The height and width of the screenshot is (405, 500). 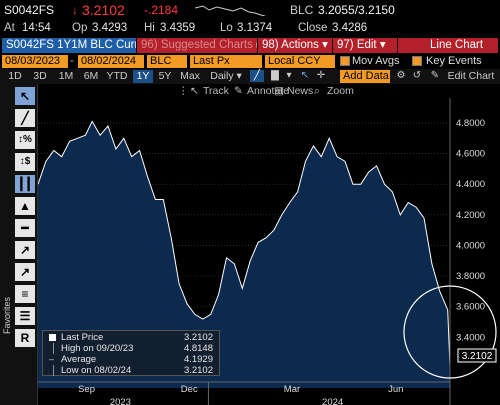 What do you see at coordinates (40, 76) in the screenshot?
I see `tab-3d: 3D` at bounding box center [40, 76].